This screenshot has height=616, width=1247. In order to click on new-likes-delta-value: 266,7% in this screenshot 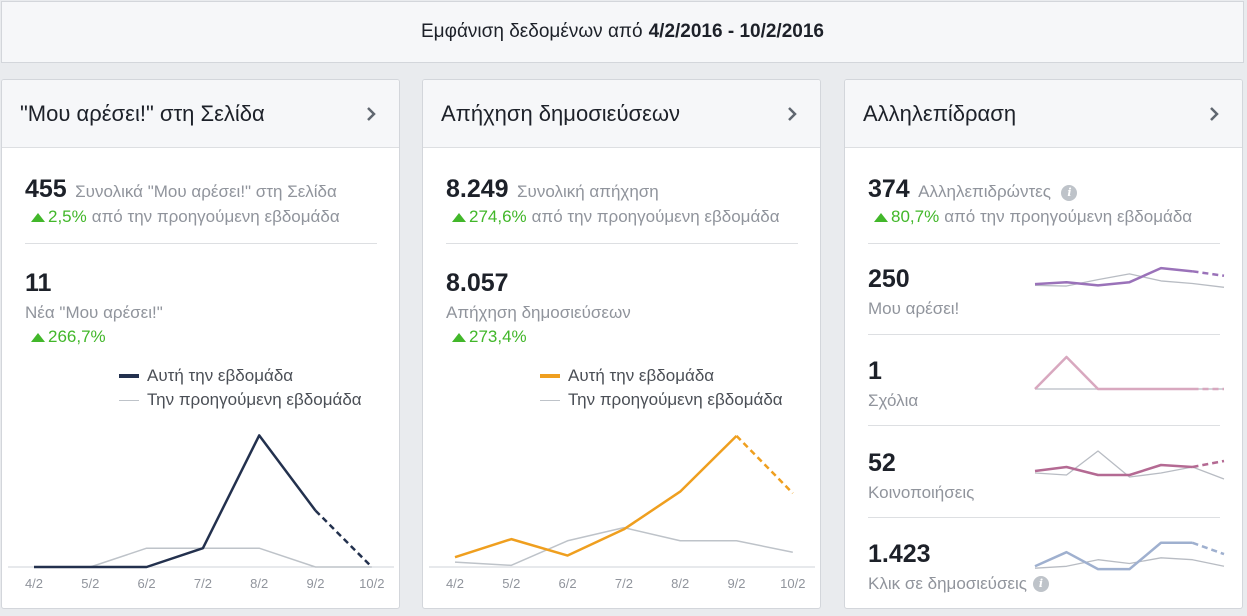, I will do `click(77, 336)`.